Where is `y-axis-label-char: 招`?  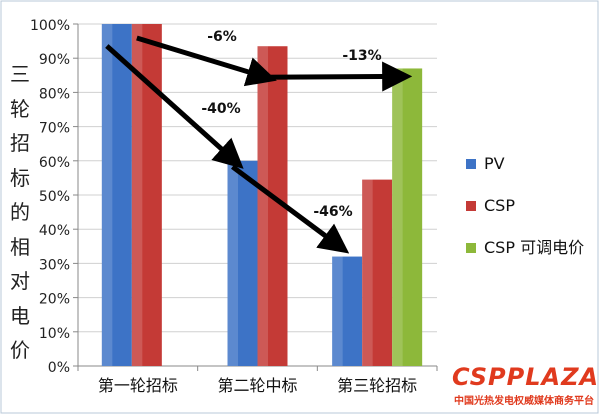 y-axis-label-char: 招 is located at coordinates (20, 143).